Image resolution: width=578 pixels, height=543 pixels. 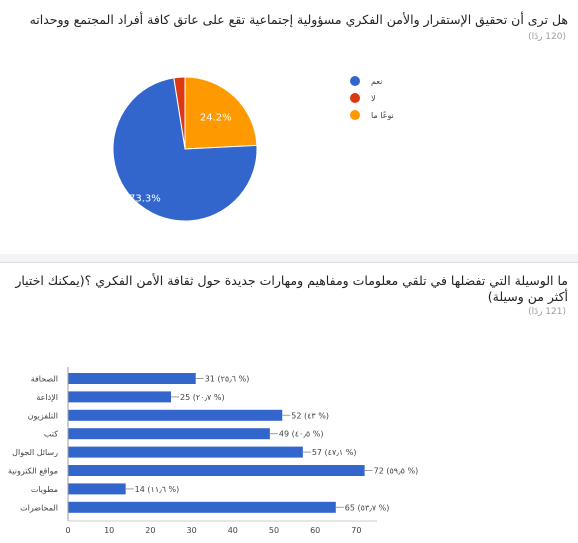 I want to click on response-count: (121 ردًا), so click(x=547, y=312).